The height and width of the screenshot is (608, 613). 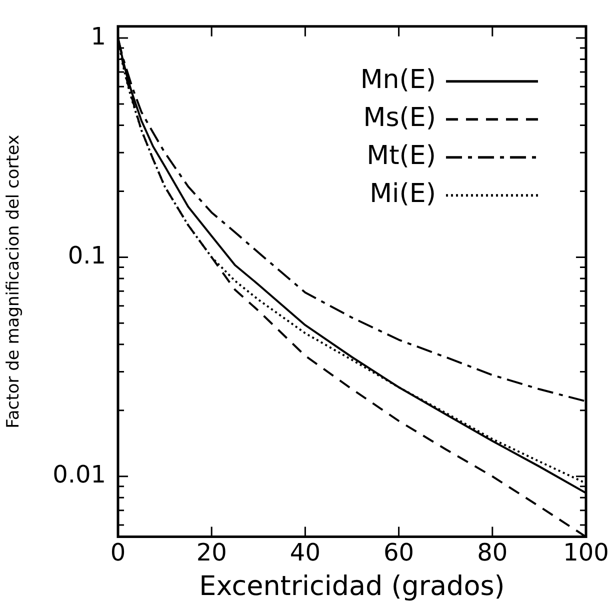 What do you see at coordinates (403, 194) in the screenshot?
I see `legend-label: Mi(E)` at bounding box center [403, 194].